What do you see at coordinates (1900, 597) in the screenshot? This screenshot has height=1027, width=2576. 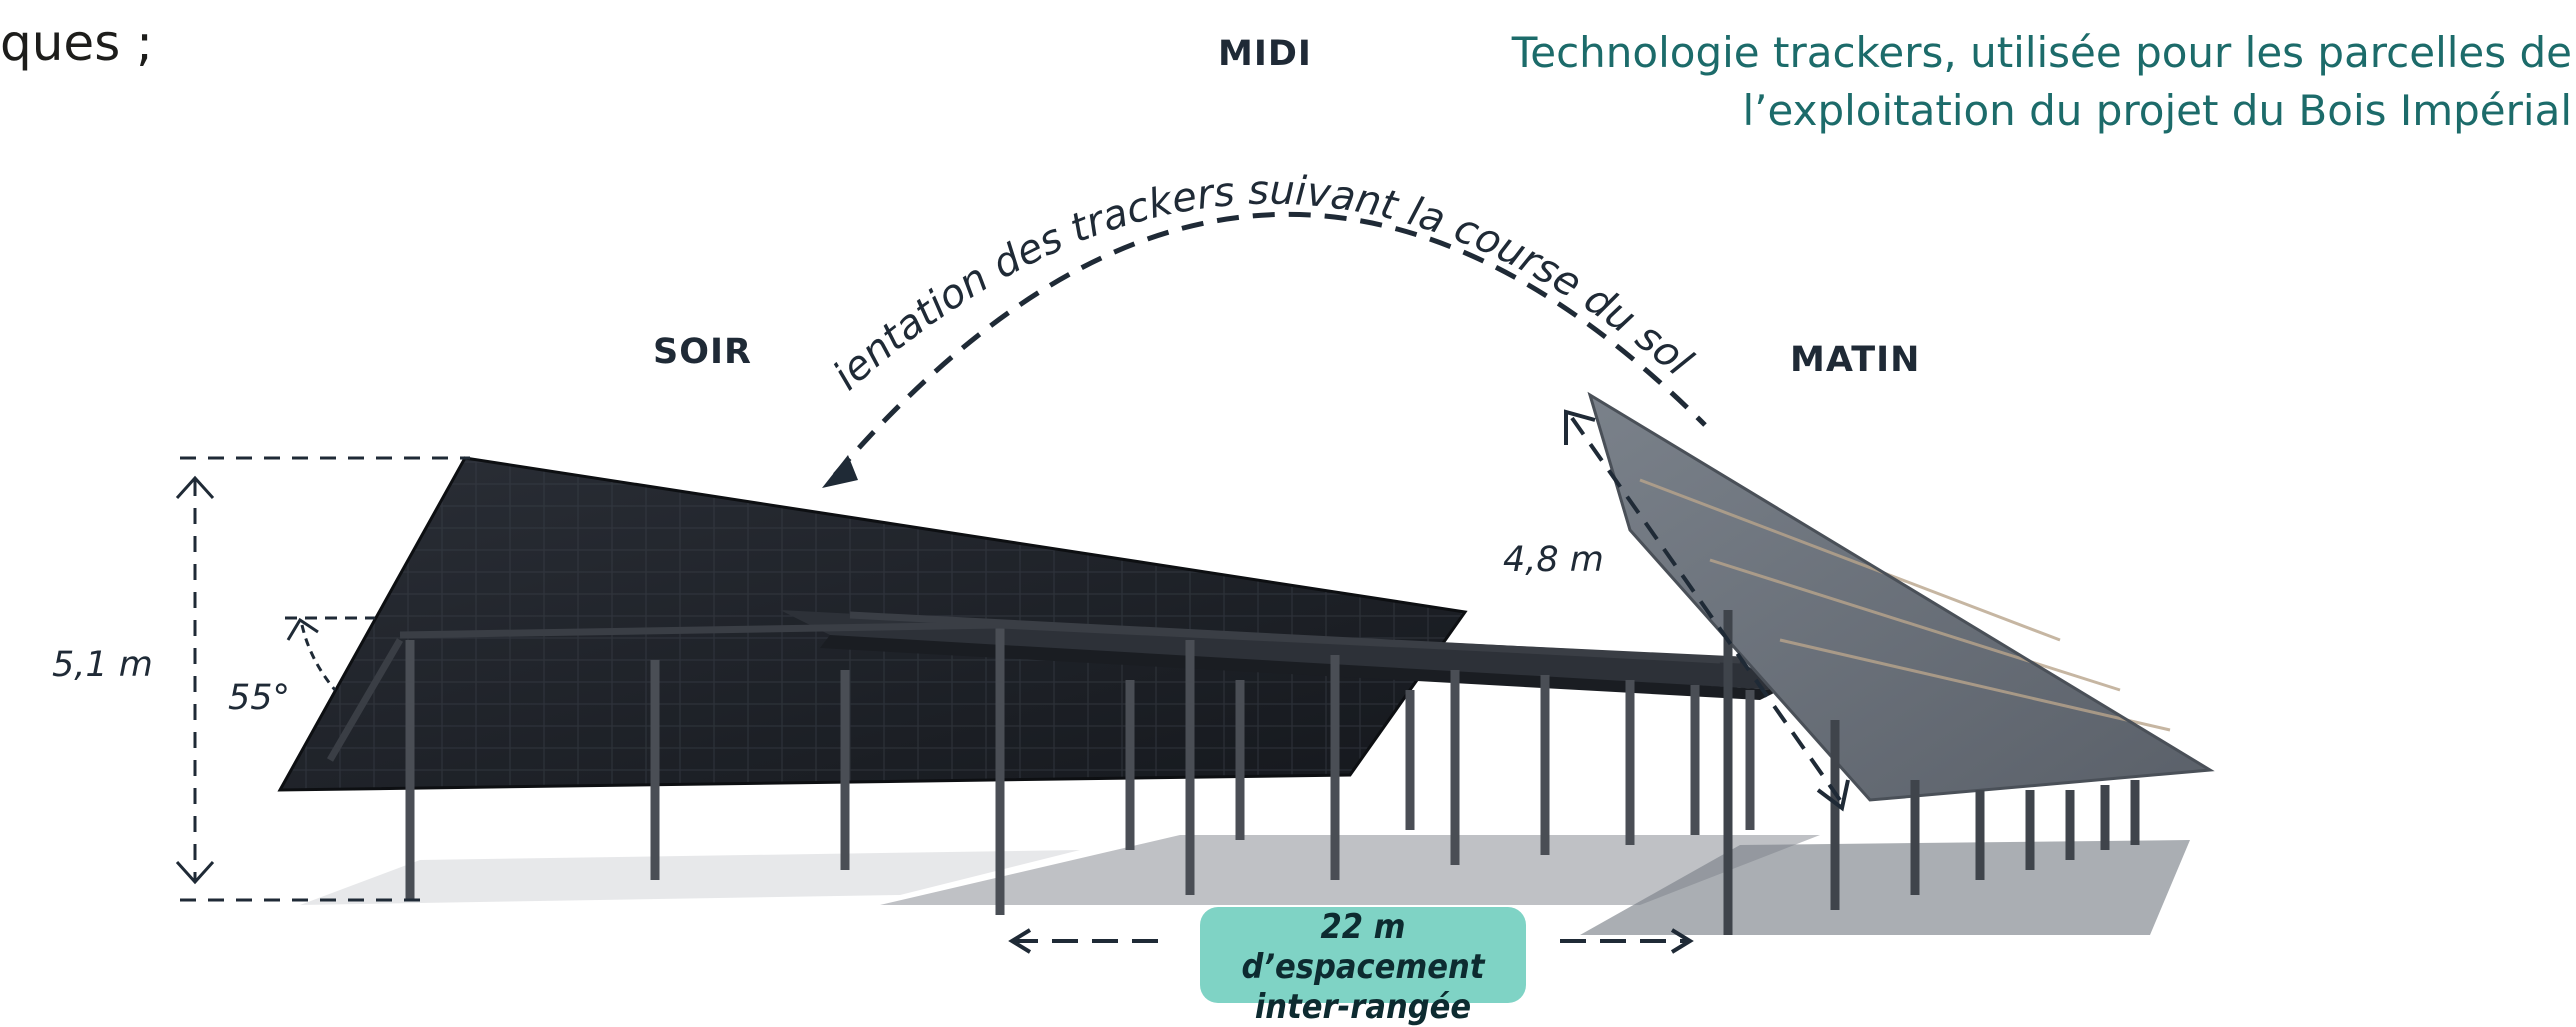 I see `light-solar-panel` at bounding box center [1900, 597].